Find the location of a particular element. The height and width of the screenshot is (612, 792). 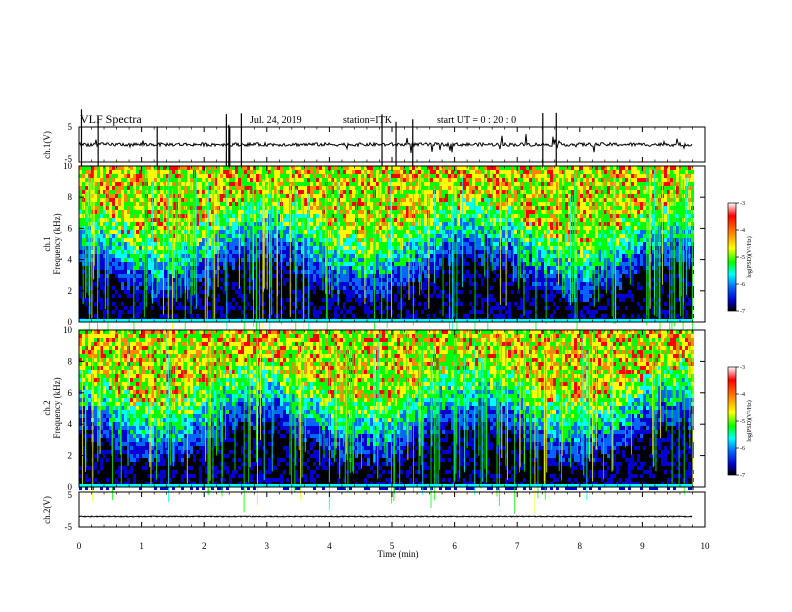

time-tick-7: 7 is located at coordinates (517, 546).